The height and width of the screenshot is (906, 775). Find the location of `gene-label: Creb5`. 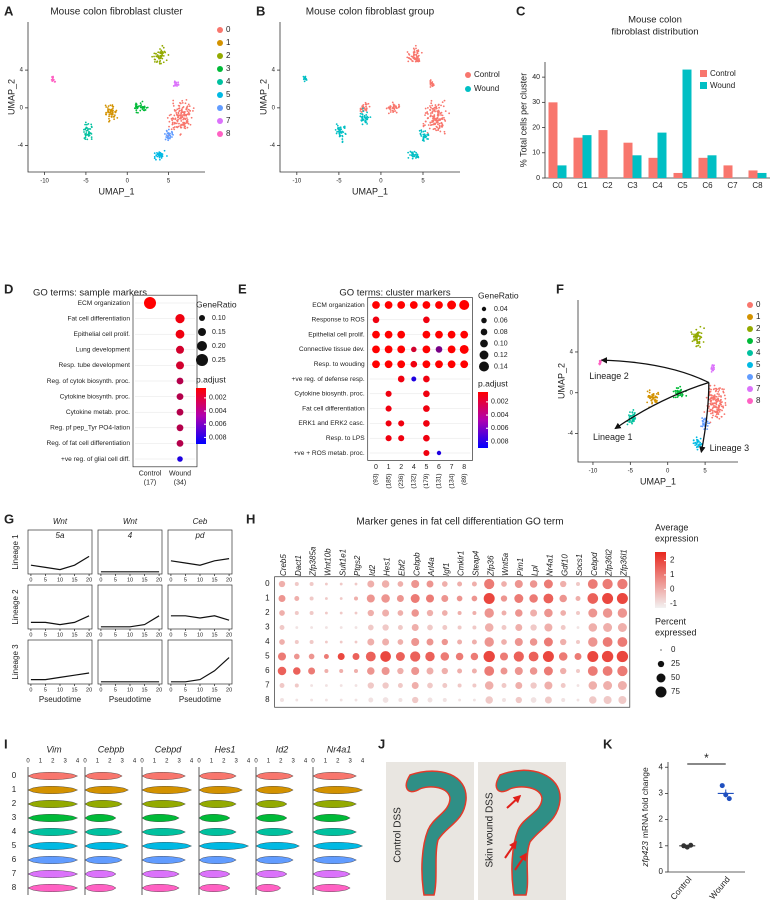

gene-label: Creb5 is located at coordinates (283, 565).